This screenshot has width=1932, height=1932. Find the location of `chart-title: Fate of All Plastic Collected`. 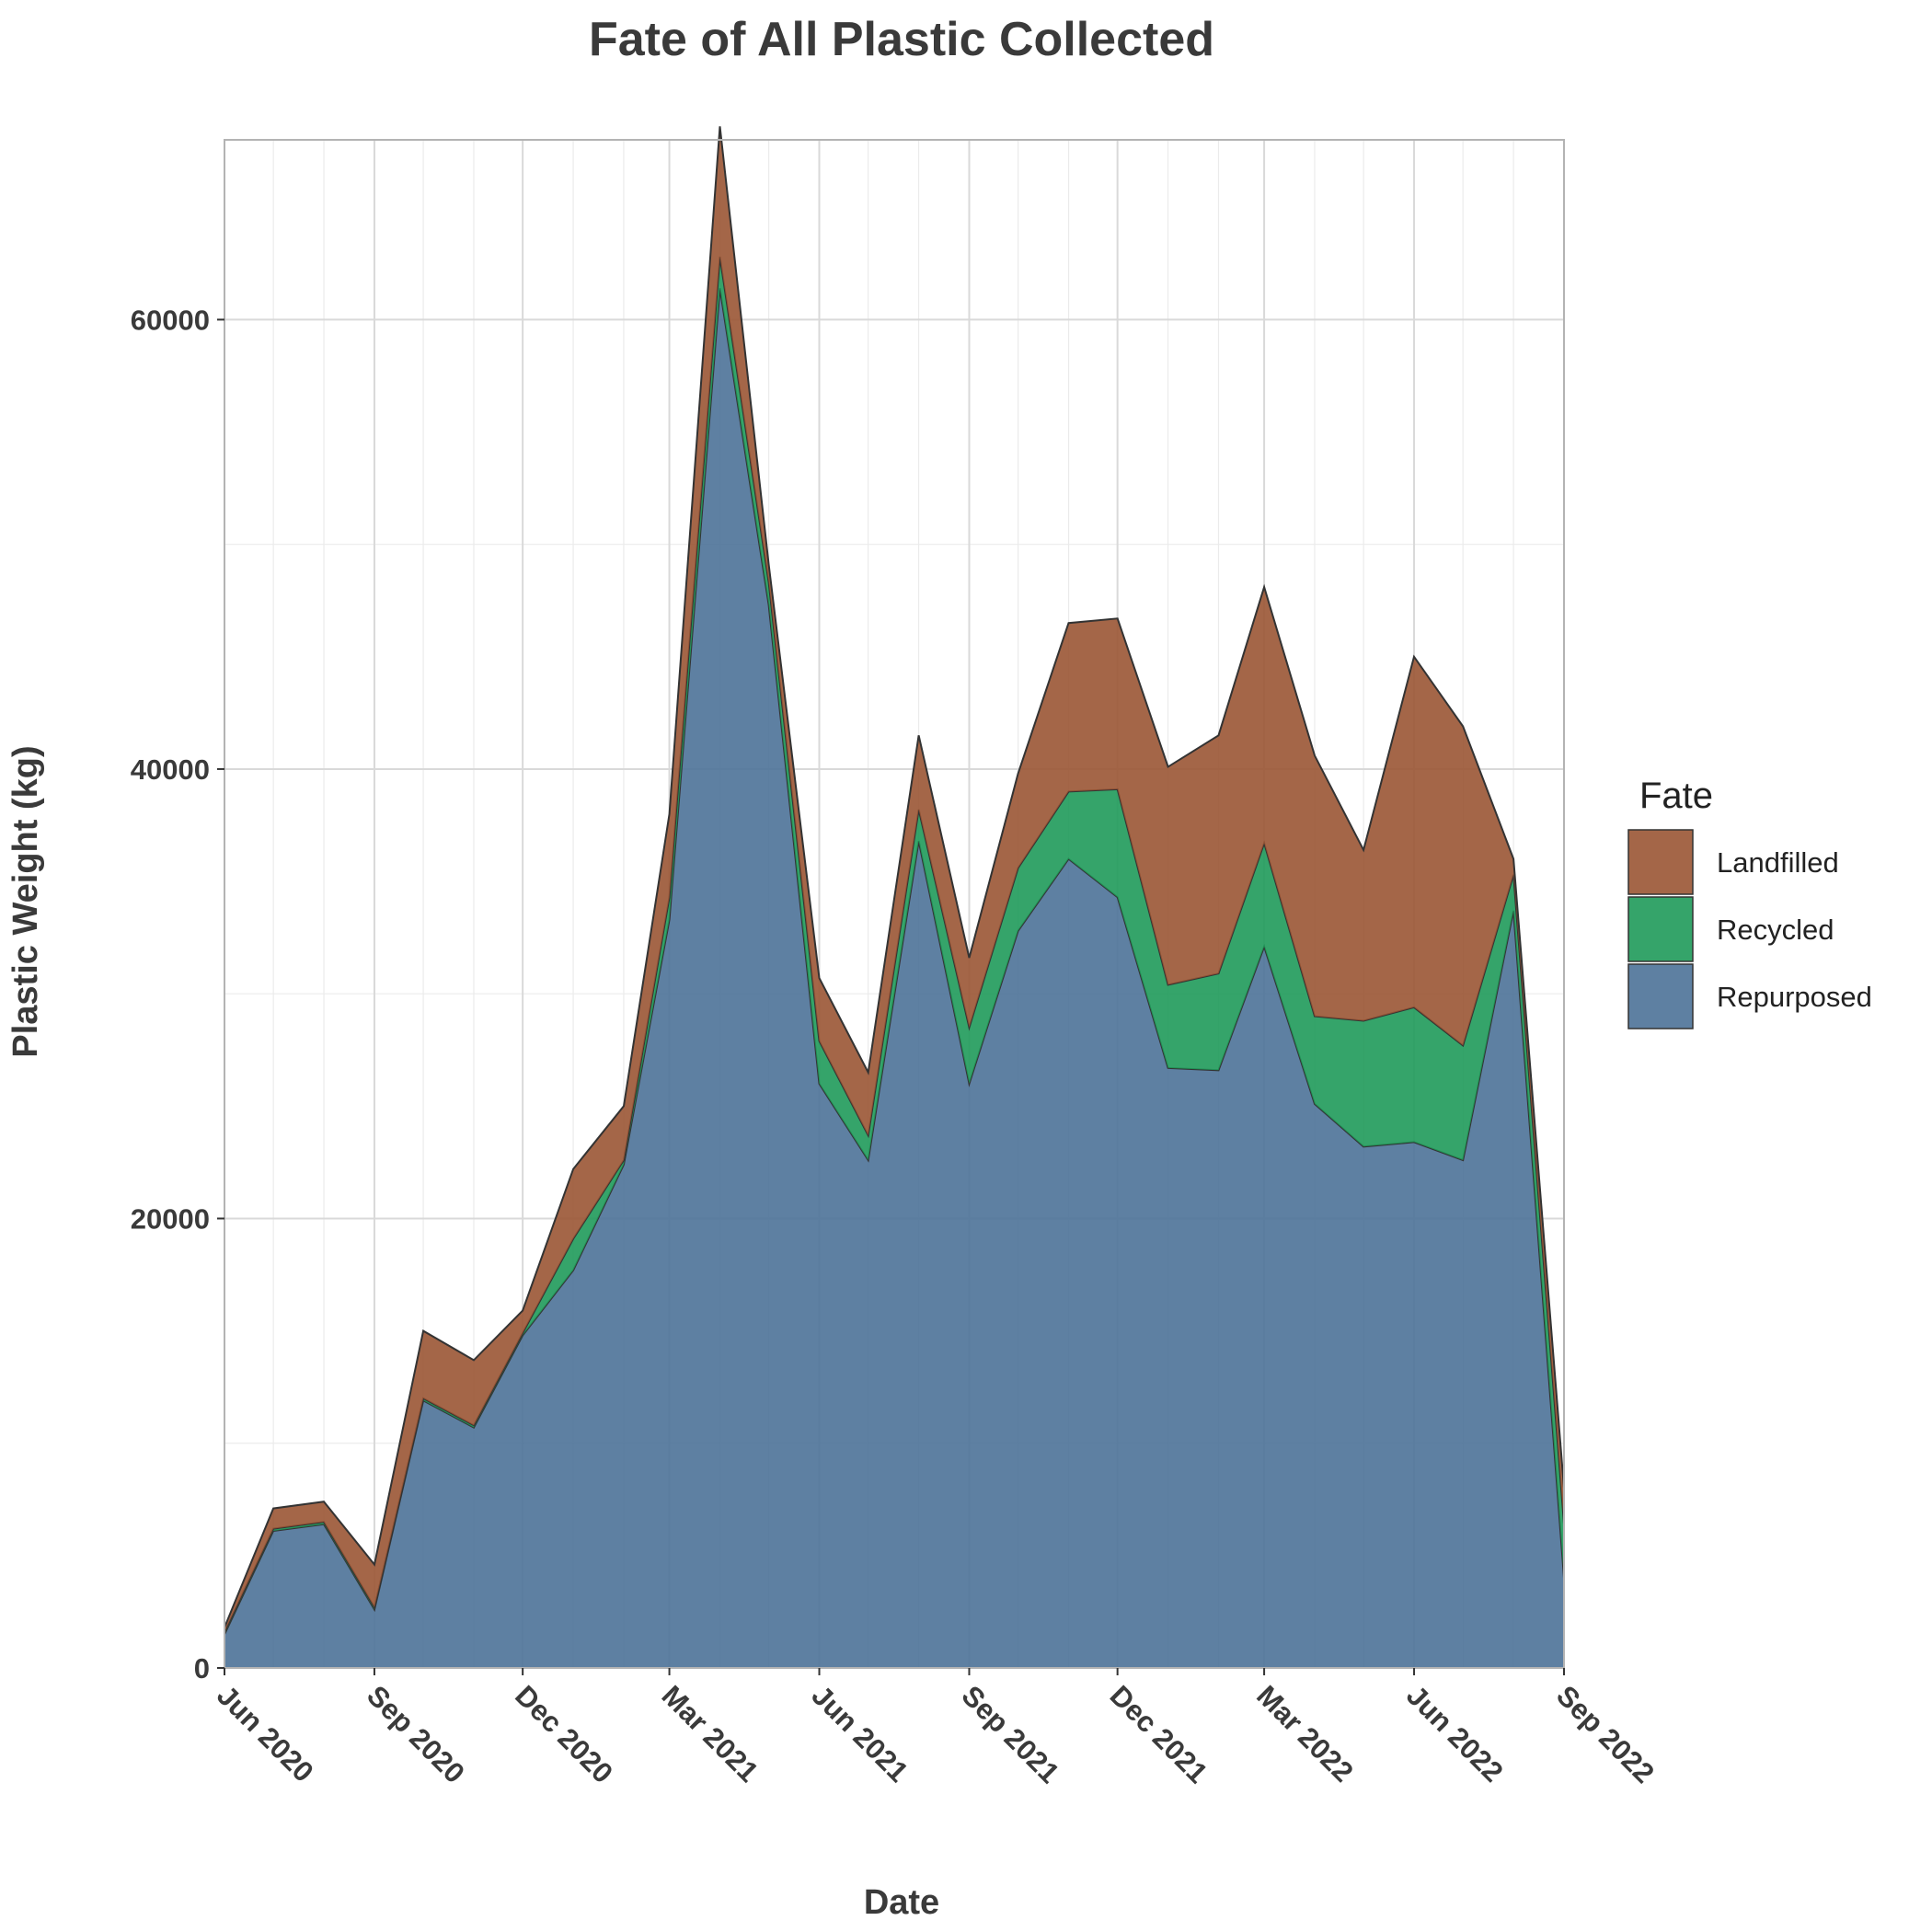

chart-title: Fate of All Plastic Collected is located at coordinates (901, 39).